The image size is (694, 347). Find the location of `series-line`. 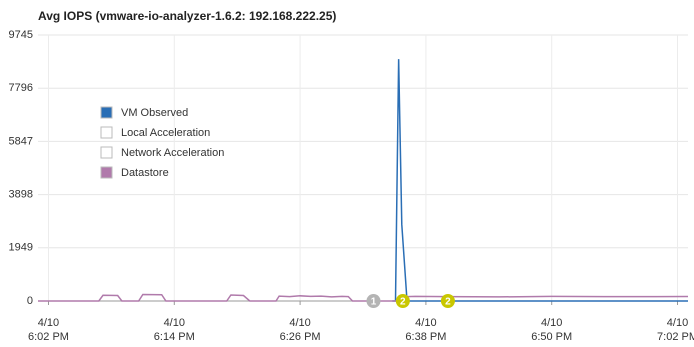

series-line is located at coordinates (363, 297).